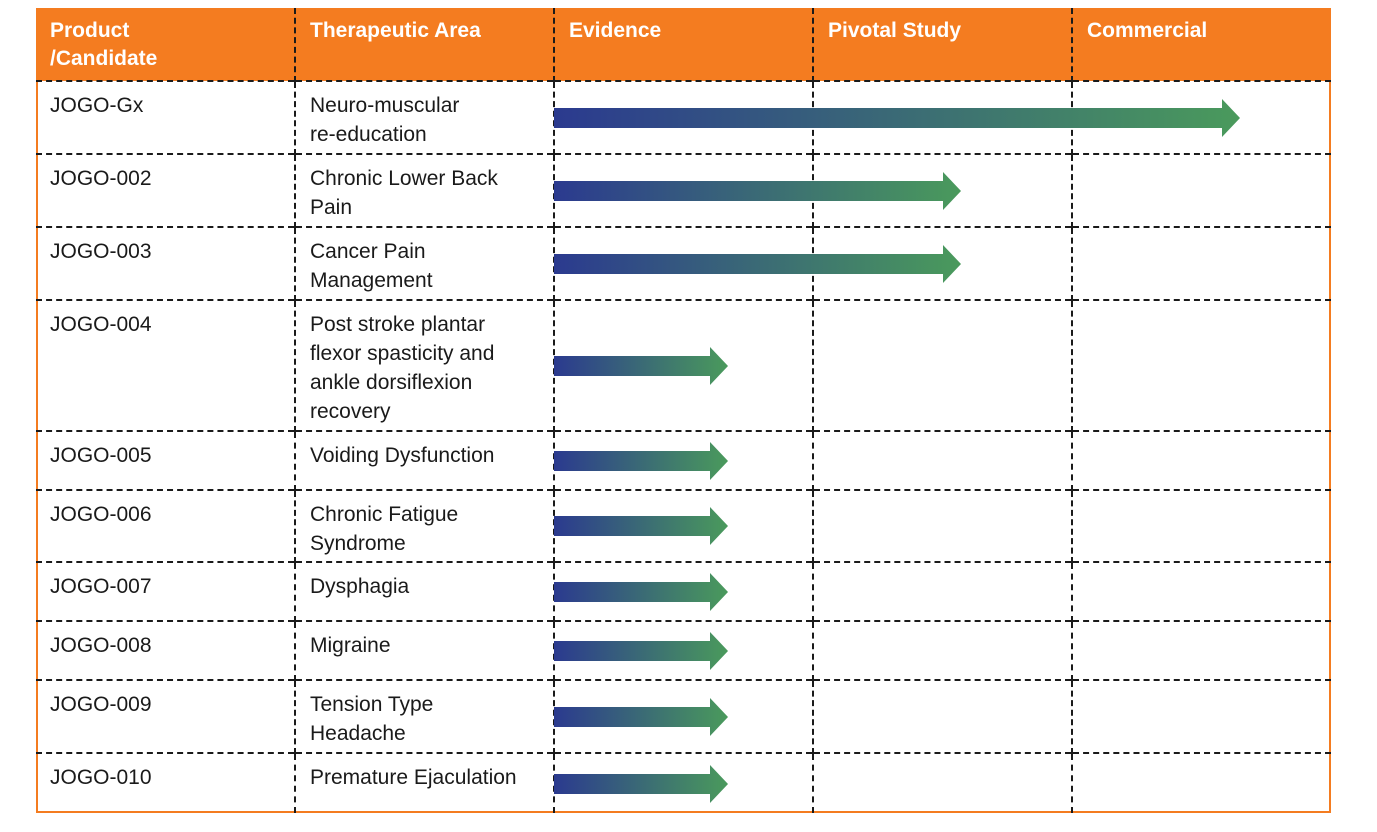  I want to click on therapeutic-area-cell: Cancer Pain Management, so click(425, 263).